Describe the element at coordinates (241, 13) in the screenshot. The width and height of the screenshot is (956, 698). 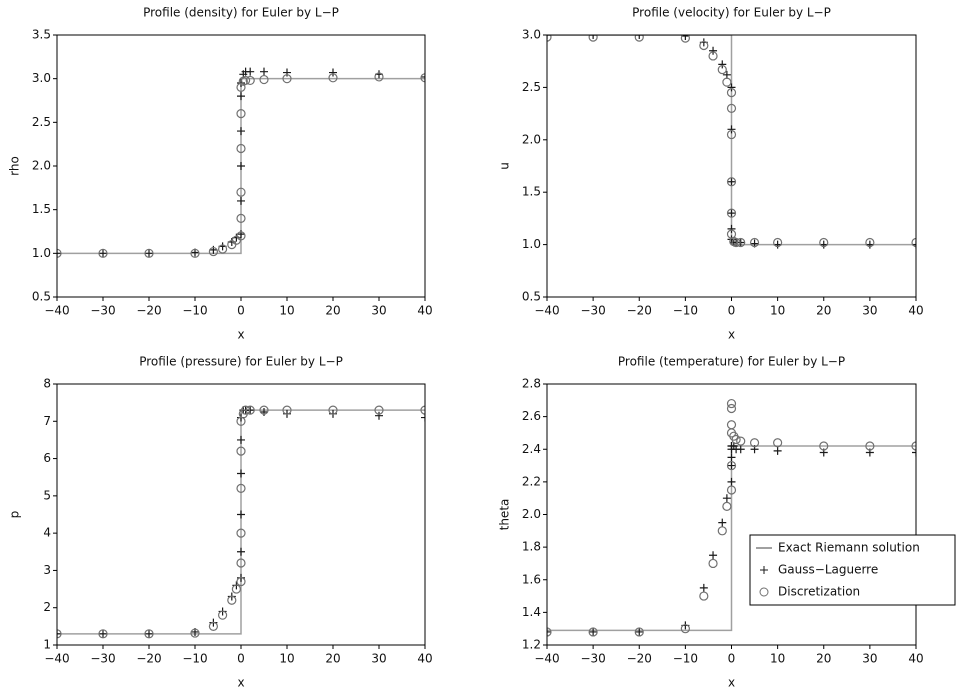
I see `chart-title: Profile (density) for Euler by L−P` at that location.